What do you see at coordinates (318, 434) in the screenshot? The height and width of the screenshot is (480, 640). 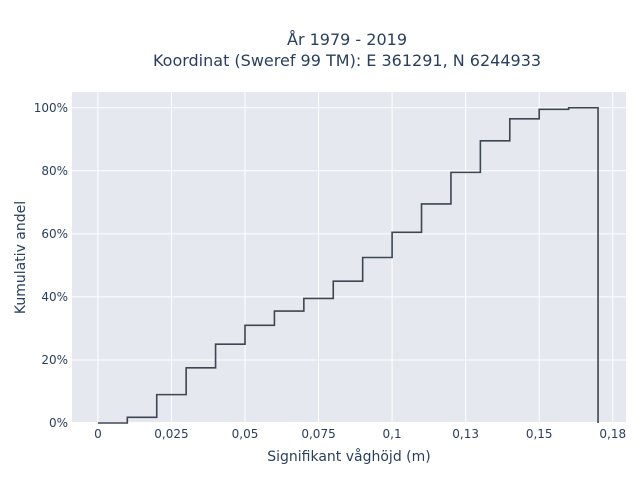 I see `x-tick-label: 0,075` at bounding box center [318, 434].